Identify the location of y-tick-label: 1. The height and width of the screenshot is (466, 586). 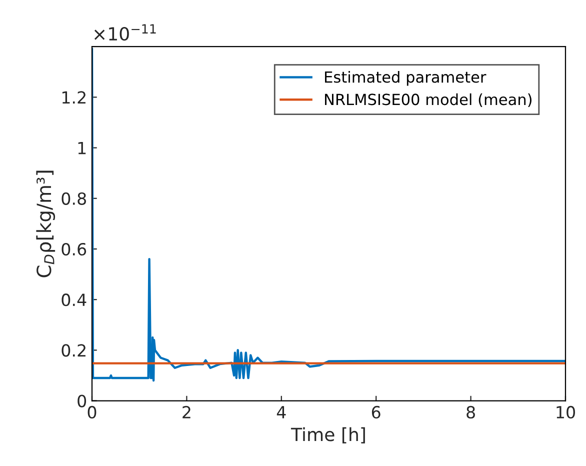
(82, 148).